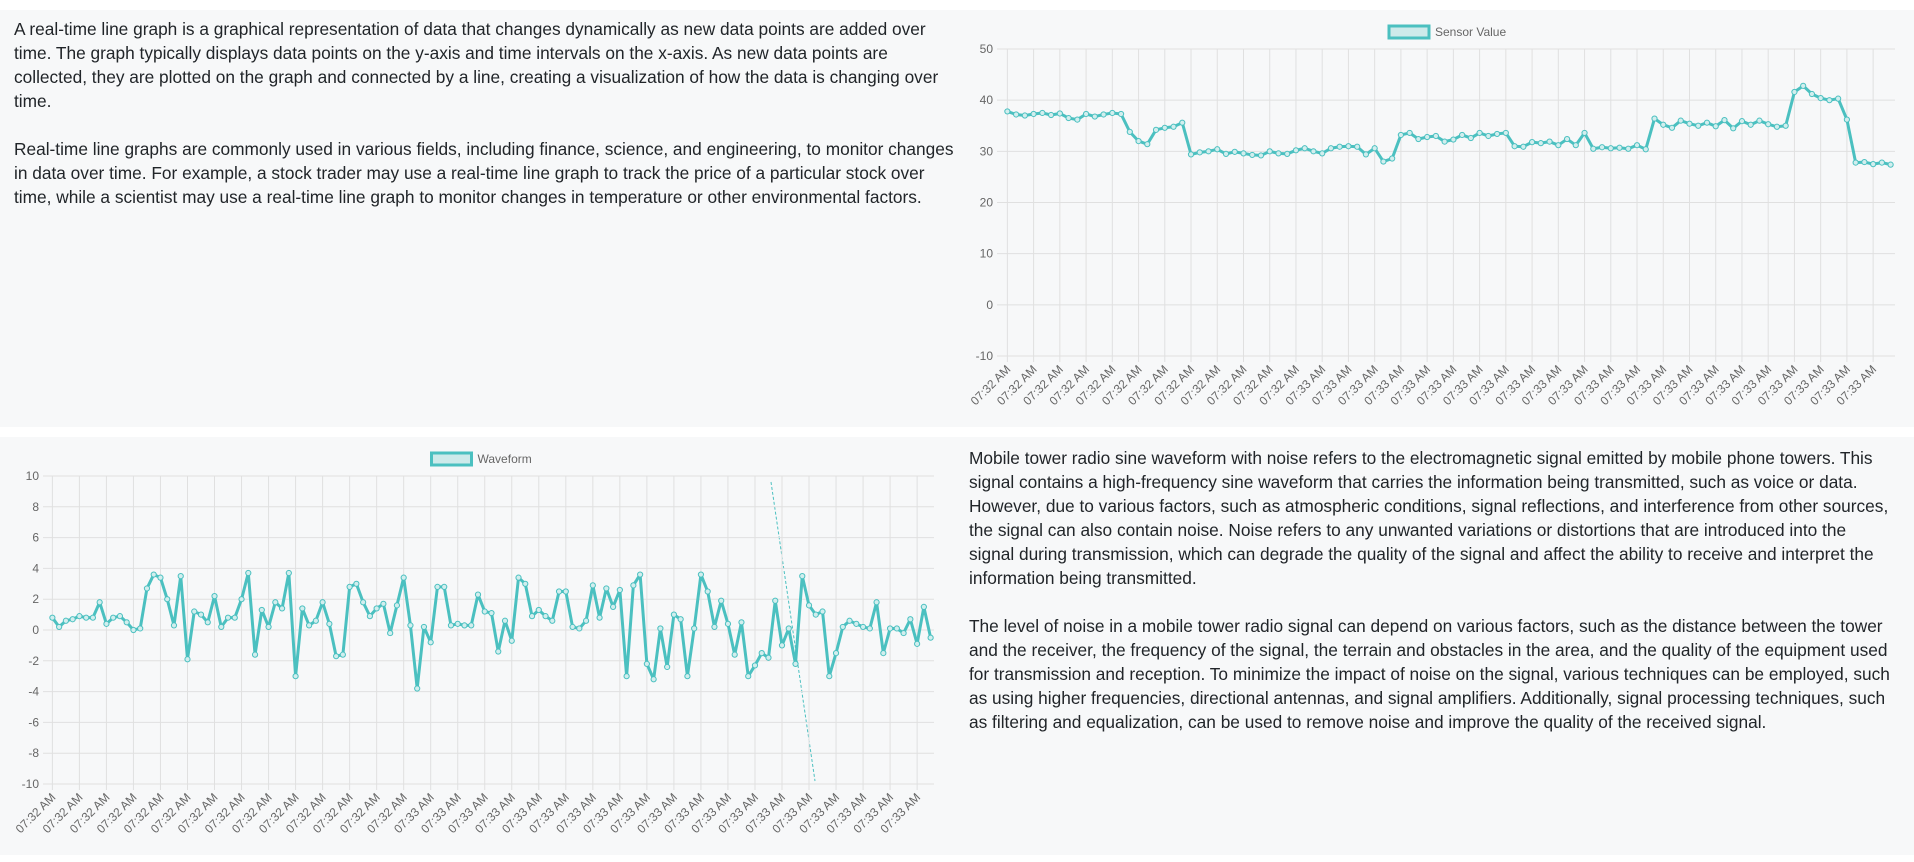 The image size is (1914, 862). I want to click on y-tick-label: 20, so click(987, 203).